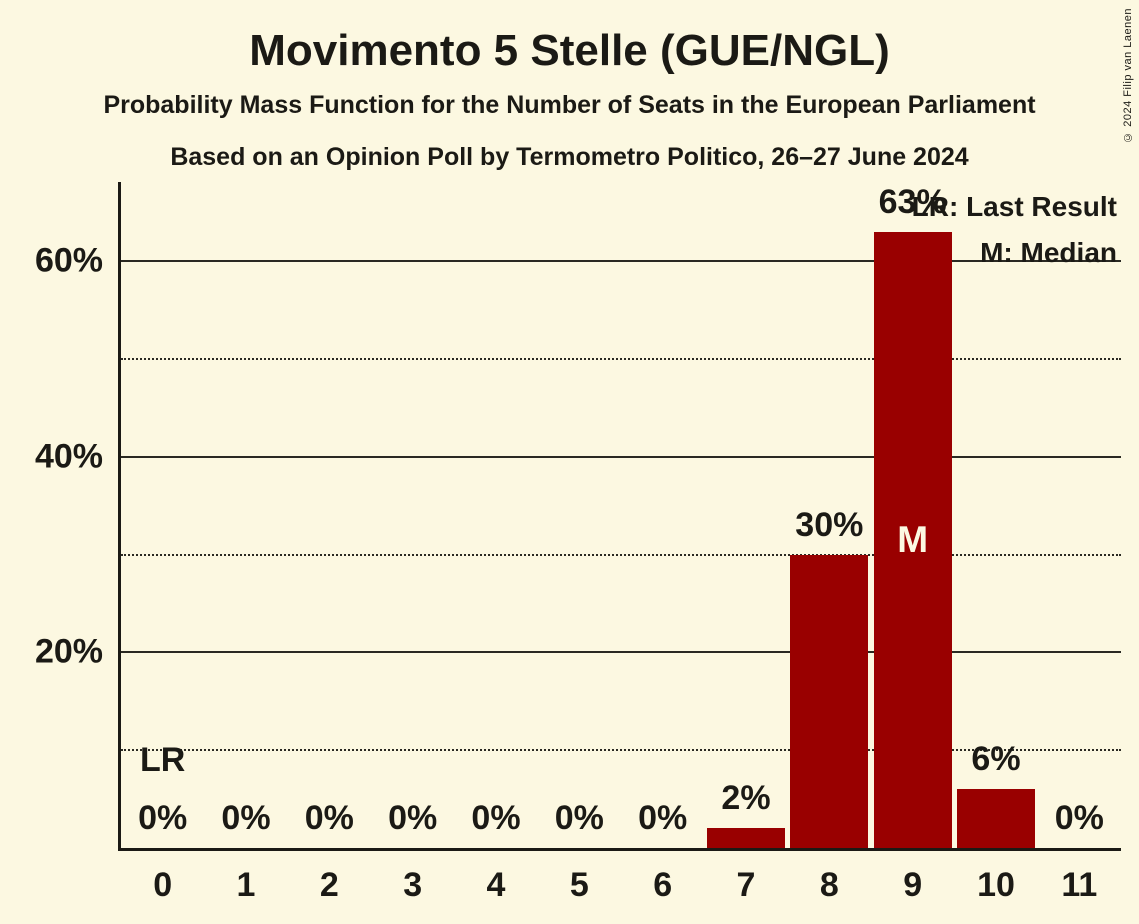  What do you see at coordinates (163, 818) in the screenshot?
I see `bar-value-label-0: 0%` at bounding box center [163, 818].